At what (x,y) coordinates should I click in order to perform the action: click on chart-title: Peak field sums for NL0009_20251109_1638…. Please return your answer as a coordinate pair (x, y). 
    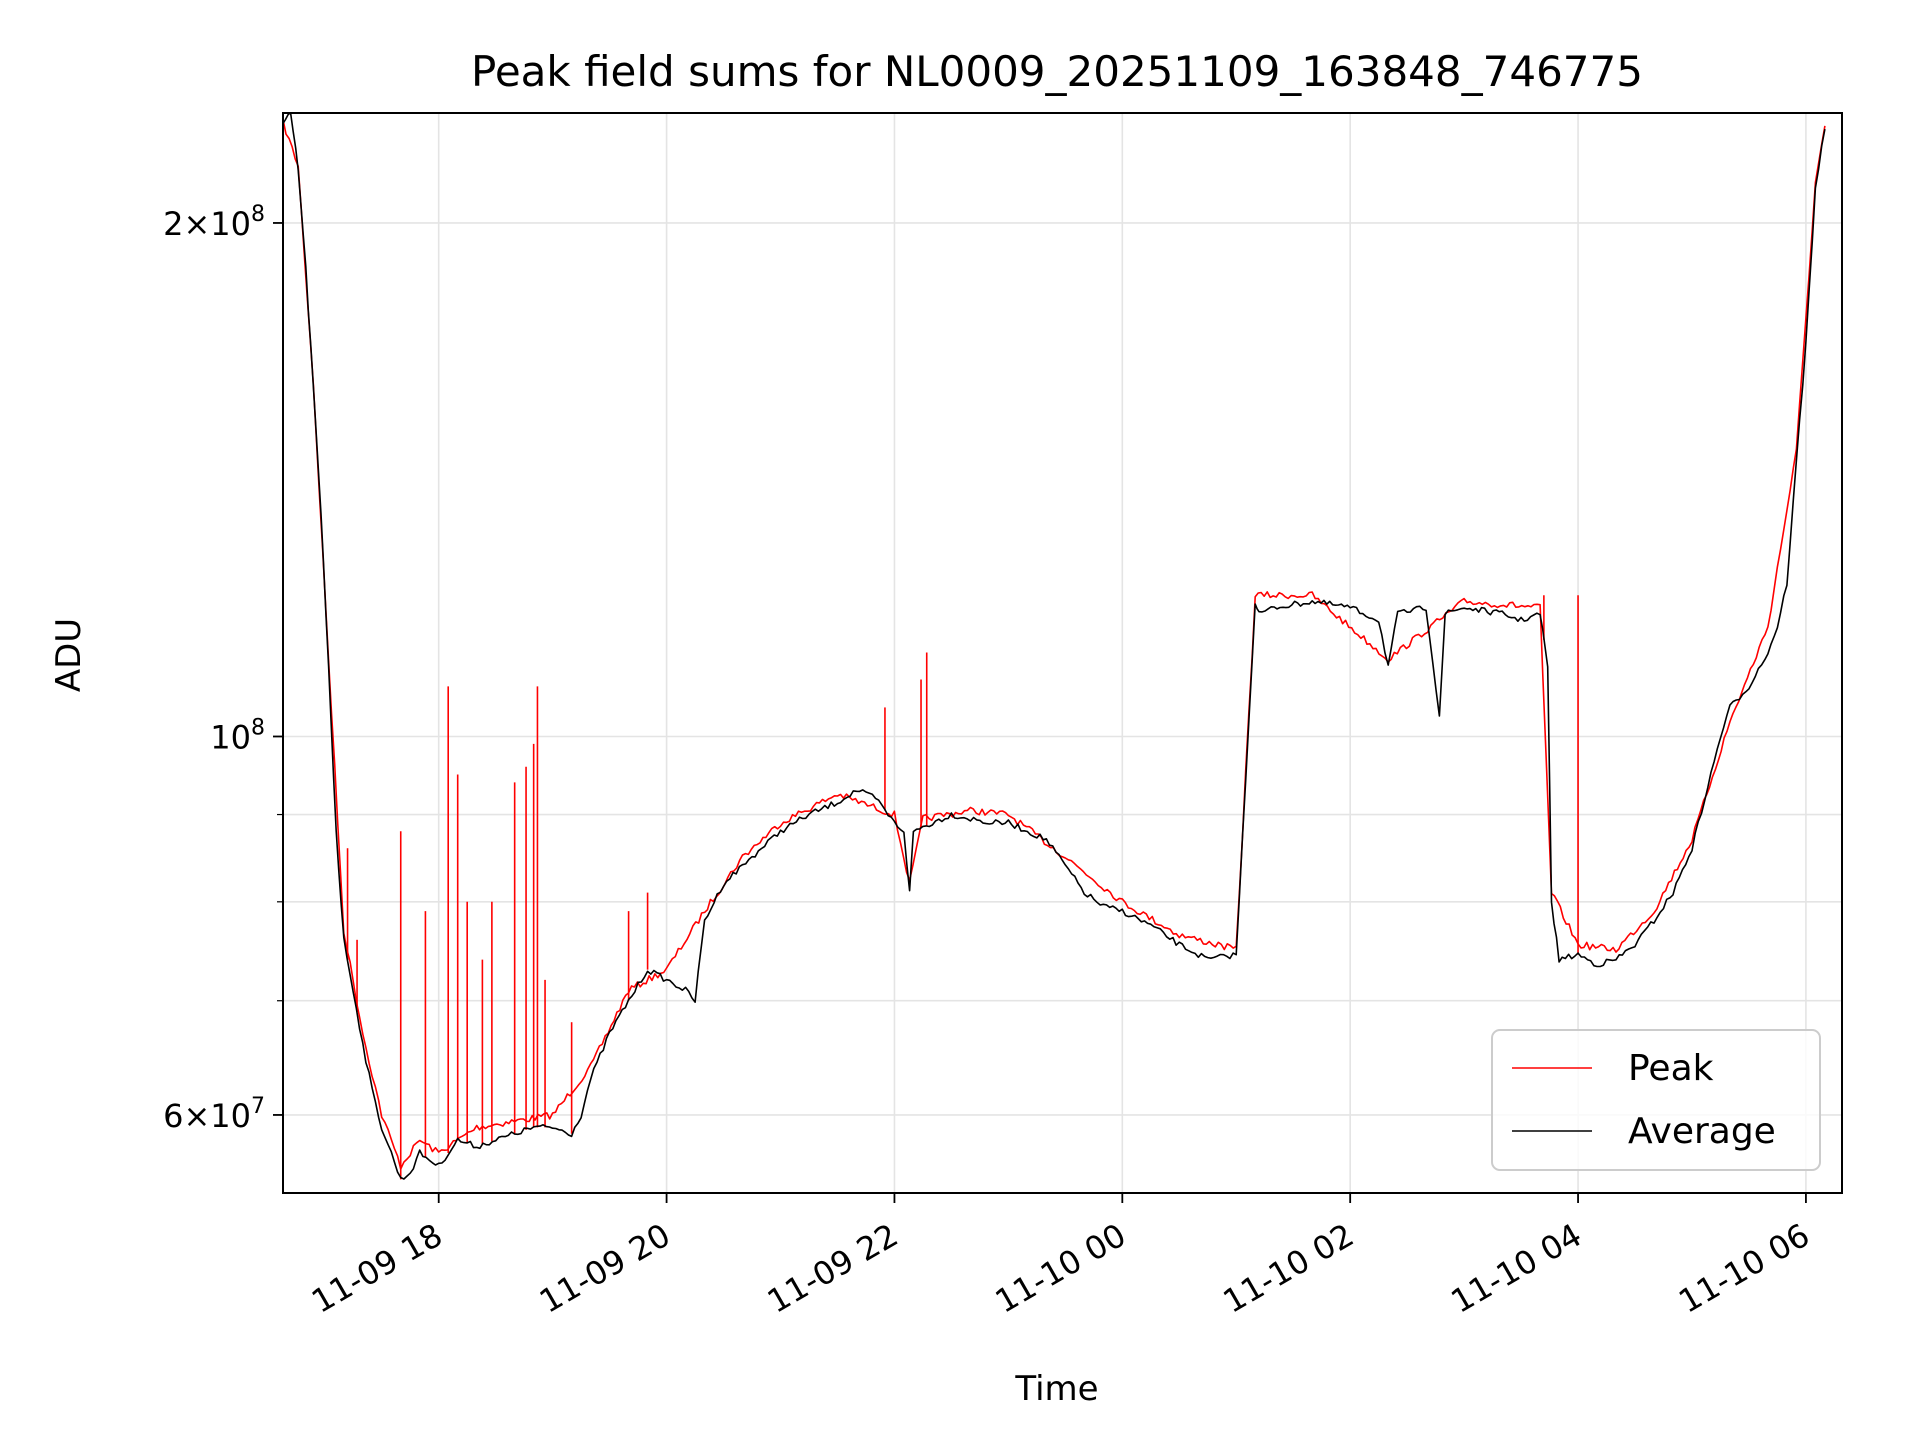
    Looking at the image, I should click on (1057, 71).